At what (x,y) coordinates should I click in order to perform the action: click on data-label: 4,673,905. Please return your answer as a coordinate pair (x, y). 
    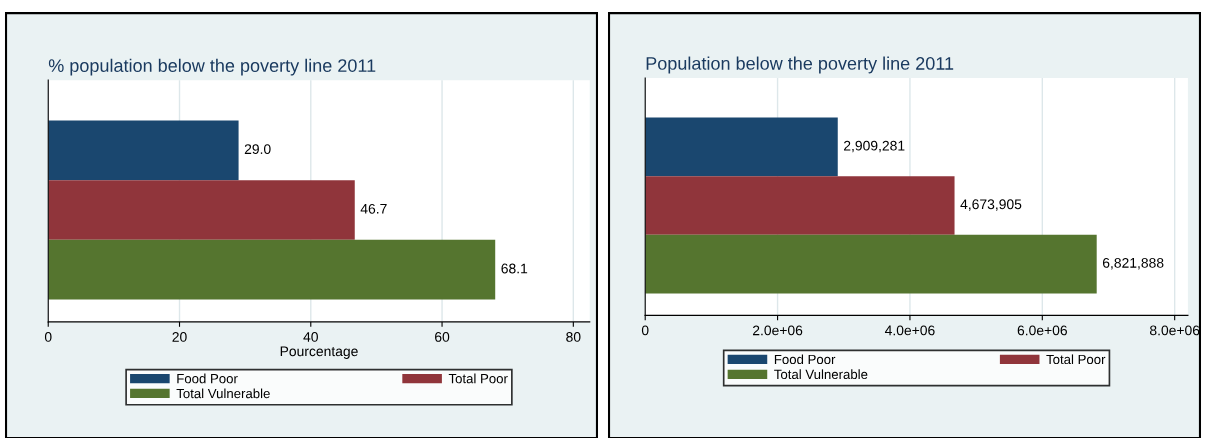
    Looking at the image, I should click on (991, 205).